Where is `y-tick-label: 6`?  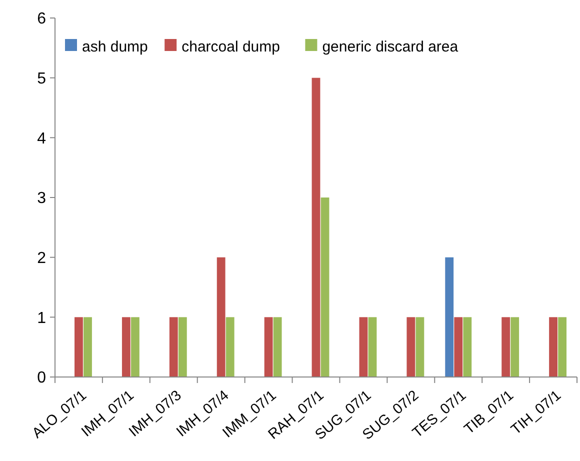 y-tick-label: 6 is located at coordinates (41, 19).